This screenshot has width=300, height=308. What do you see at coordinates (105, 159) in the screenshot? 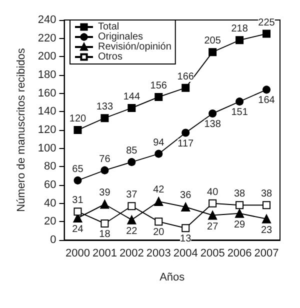
I see `data-label: 76` at bounding box center [105, 159].